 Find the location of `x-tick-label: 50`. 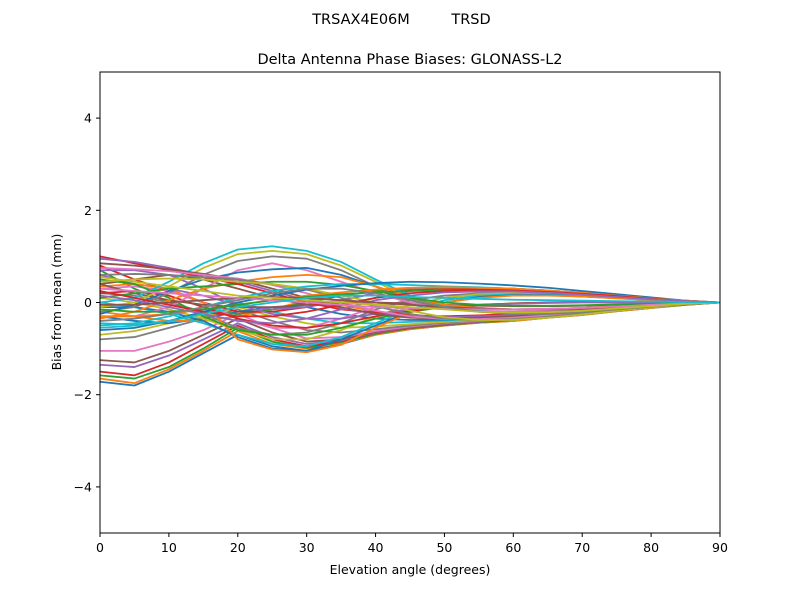

x-tick-label: 50 is located at coordinates (444, 547).